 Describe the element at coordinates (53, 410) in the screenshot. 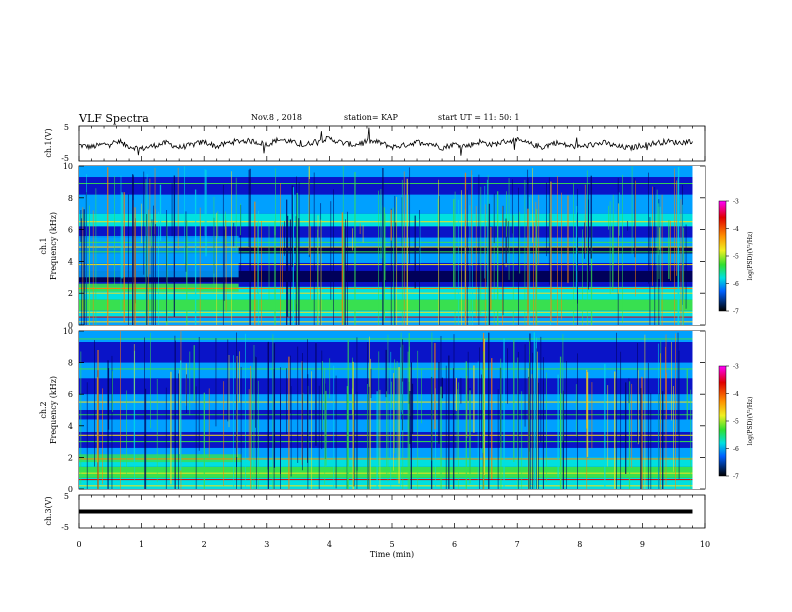

I see `ch2-frequency-label: Frequency (kHz)` at that location.